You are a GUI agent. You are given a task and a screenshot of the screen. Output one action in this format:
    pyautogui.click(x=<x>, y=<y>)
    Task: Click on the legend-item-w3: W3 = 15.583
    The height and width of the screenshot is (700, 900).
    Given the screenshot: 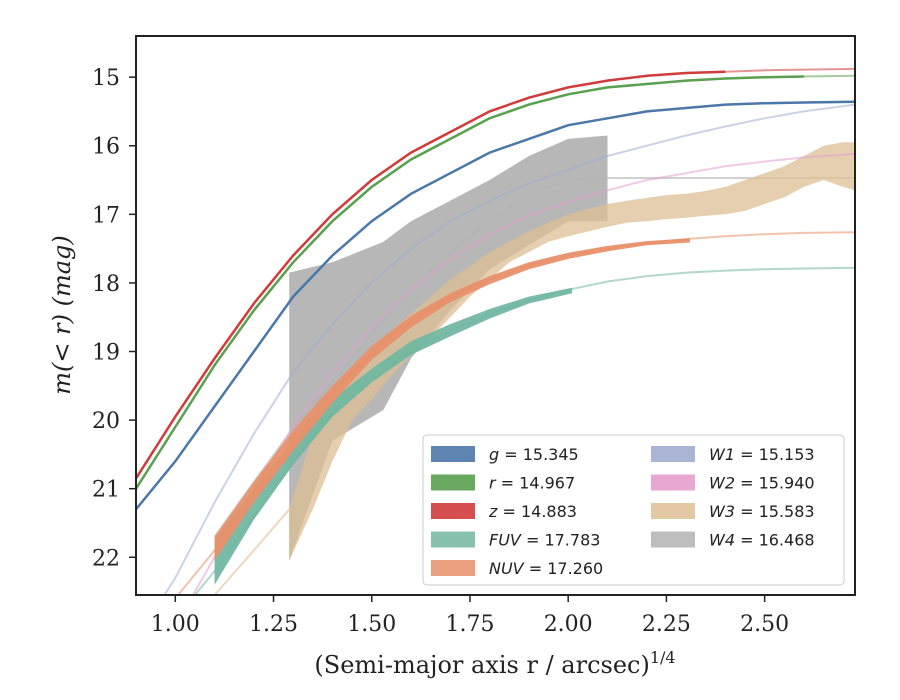 What is the action you would take?
    pyautogui.click(x=733, y=511)
    